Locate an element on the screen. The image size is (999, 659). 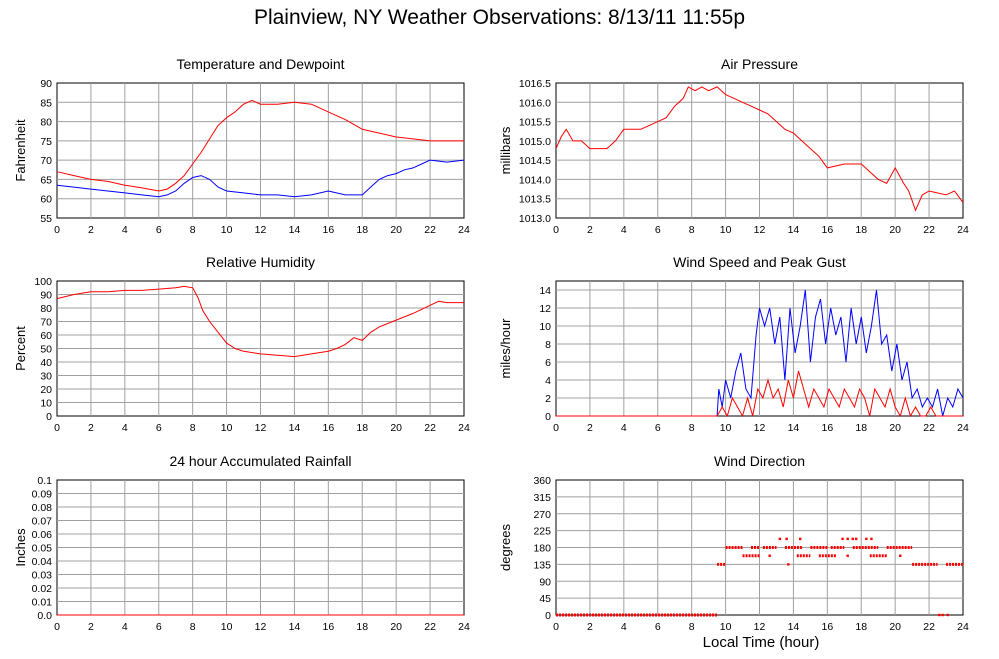
y-tick-label: 1014.5 is located at coordinates (535, 161).